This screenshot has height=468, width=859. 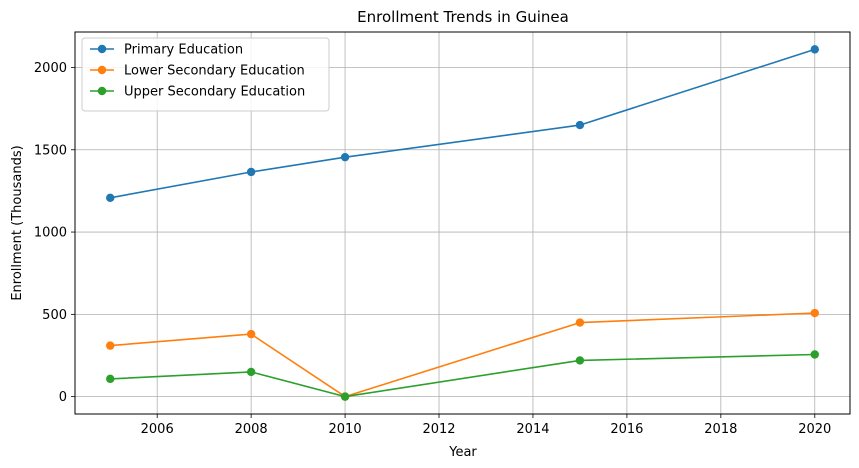 I want to click on legend-label: Primary Education, so click(x=183, y=50).